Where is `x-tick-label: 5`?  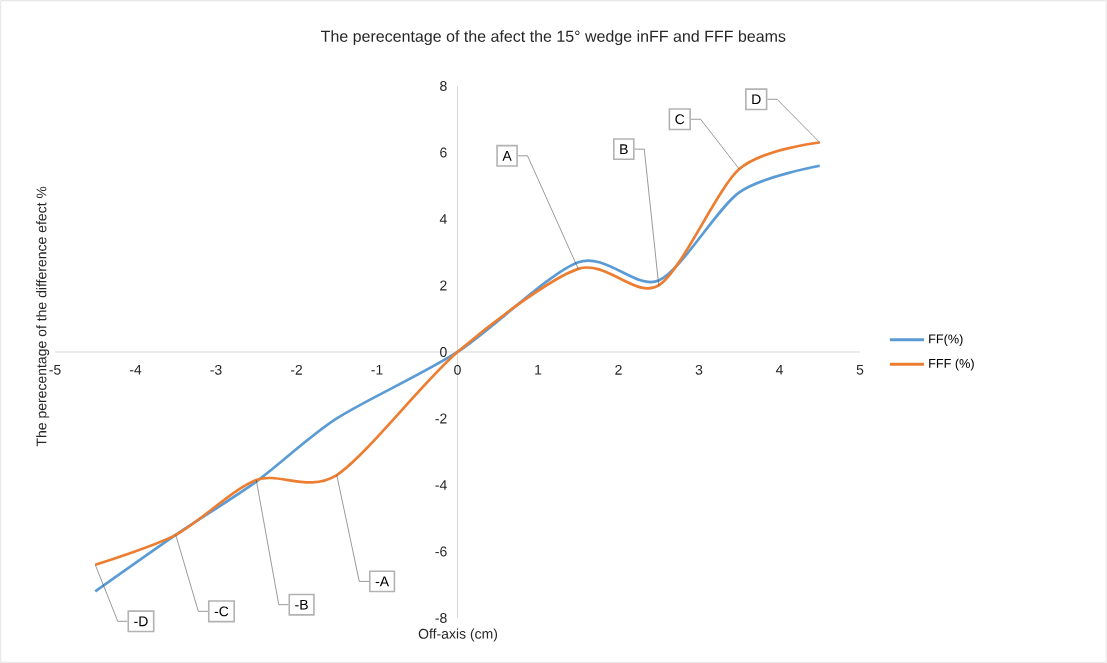 x-tick-label: 5 is located at coordinates (860, 369).